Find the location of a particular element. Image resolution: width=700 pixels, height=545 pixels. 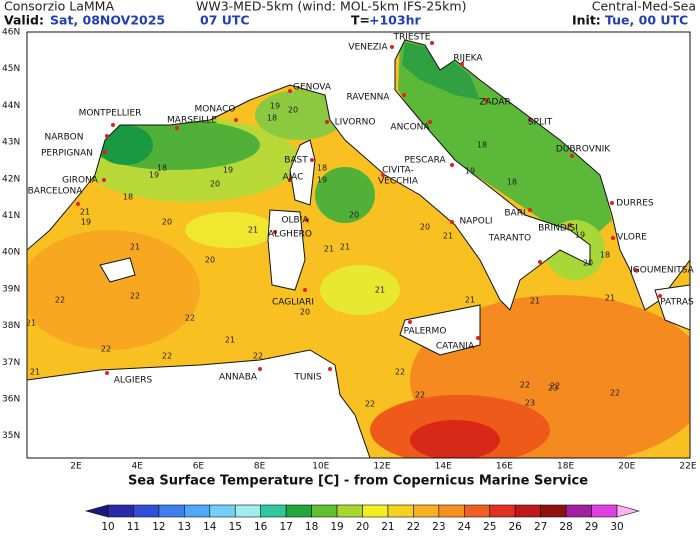

colorbar-tick-label: 13 is located at coordinates (184, 527).